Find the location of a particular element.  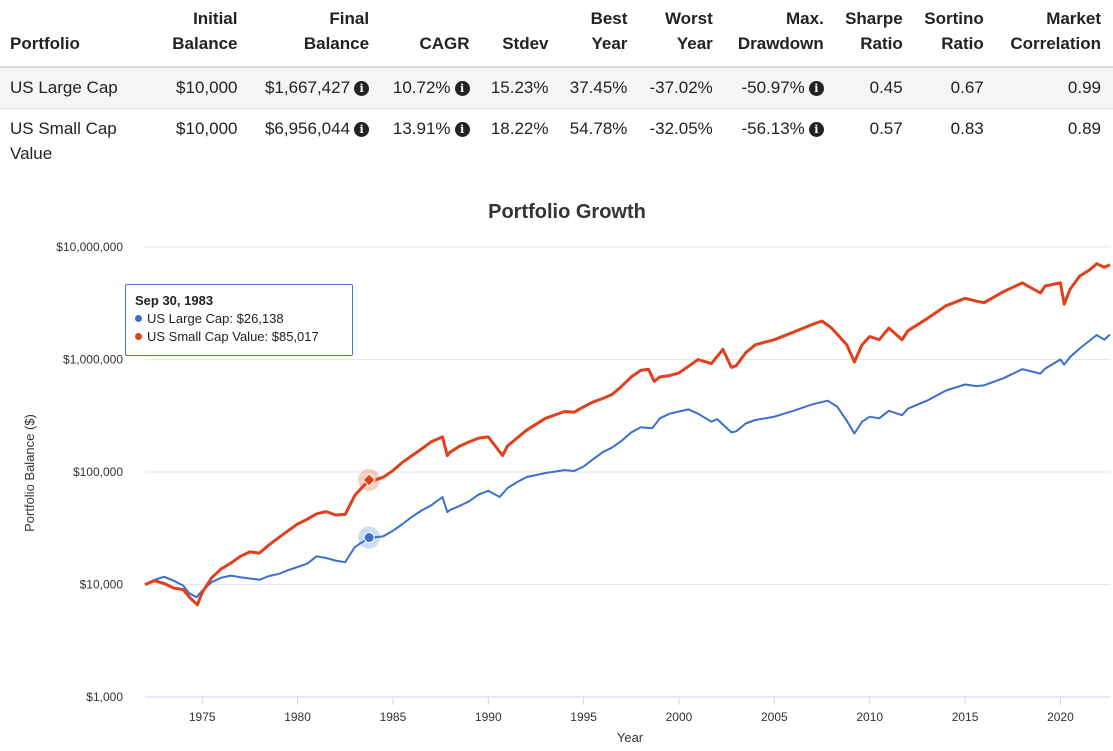

header-portfolio: Portfolio is located at coordinates (78, 34).